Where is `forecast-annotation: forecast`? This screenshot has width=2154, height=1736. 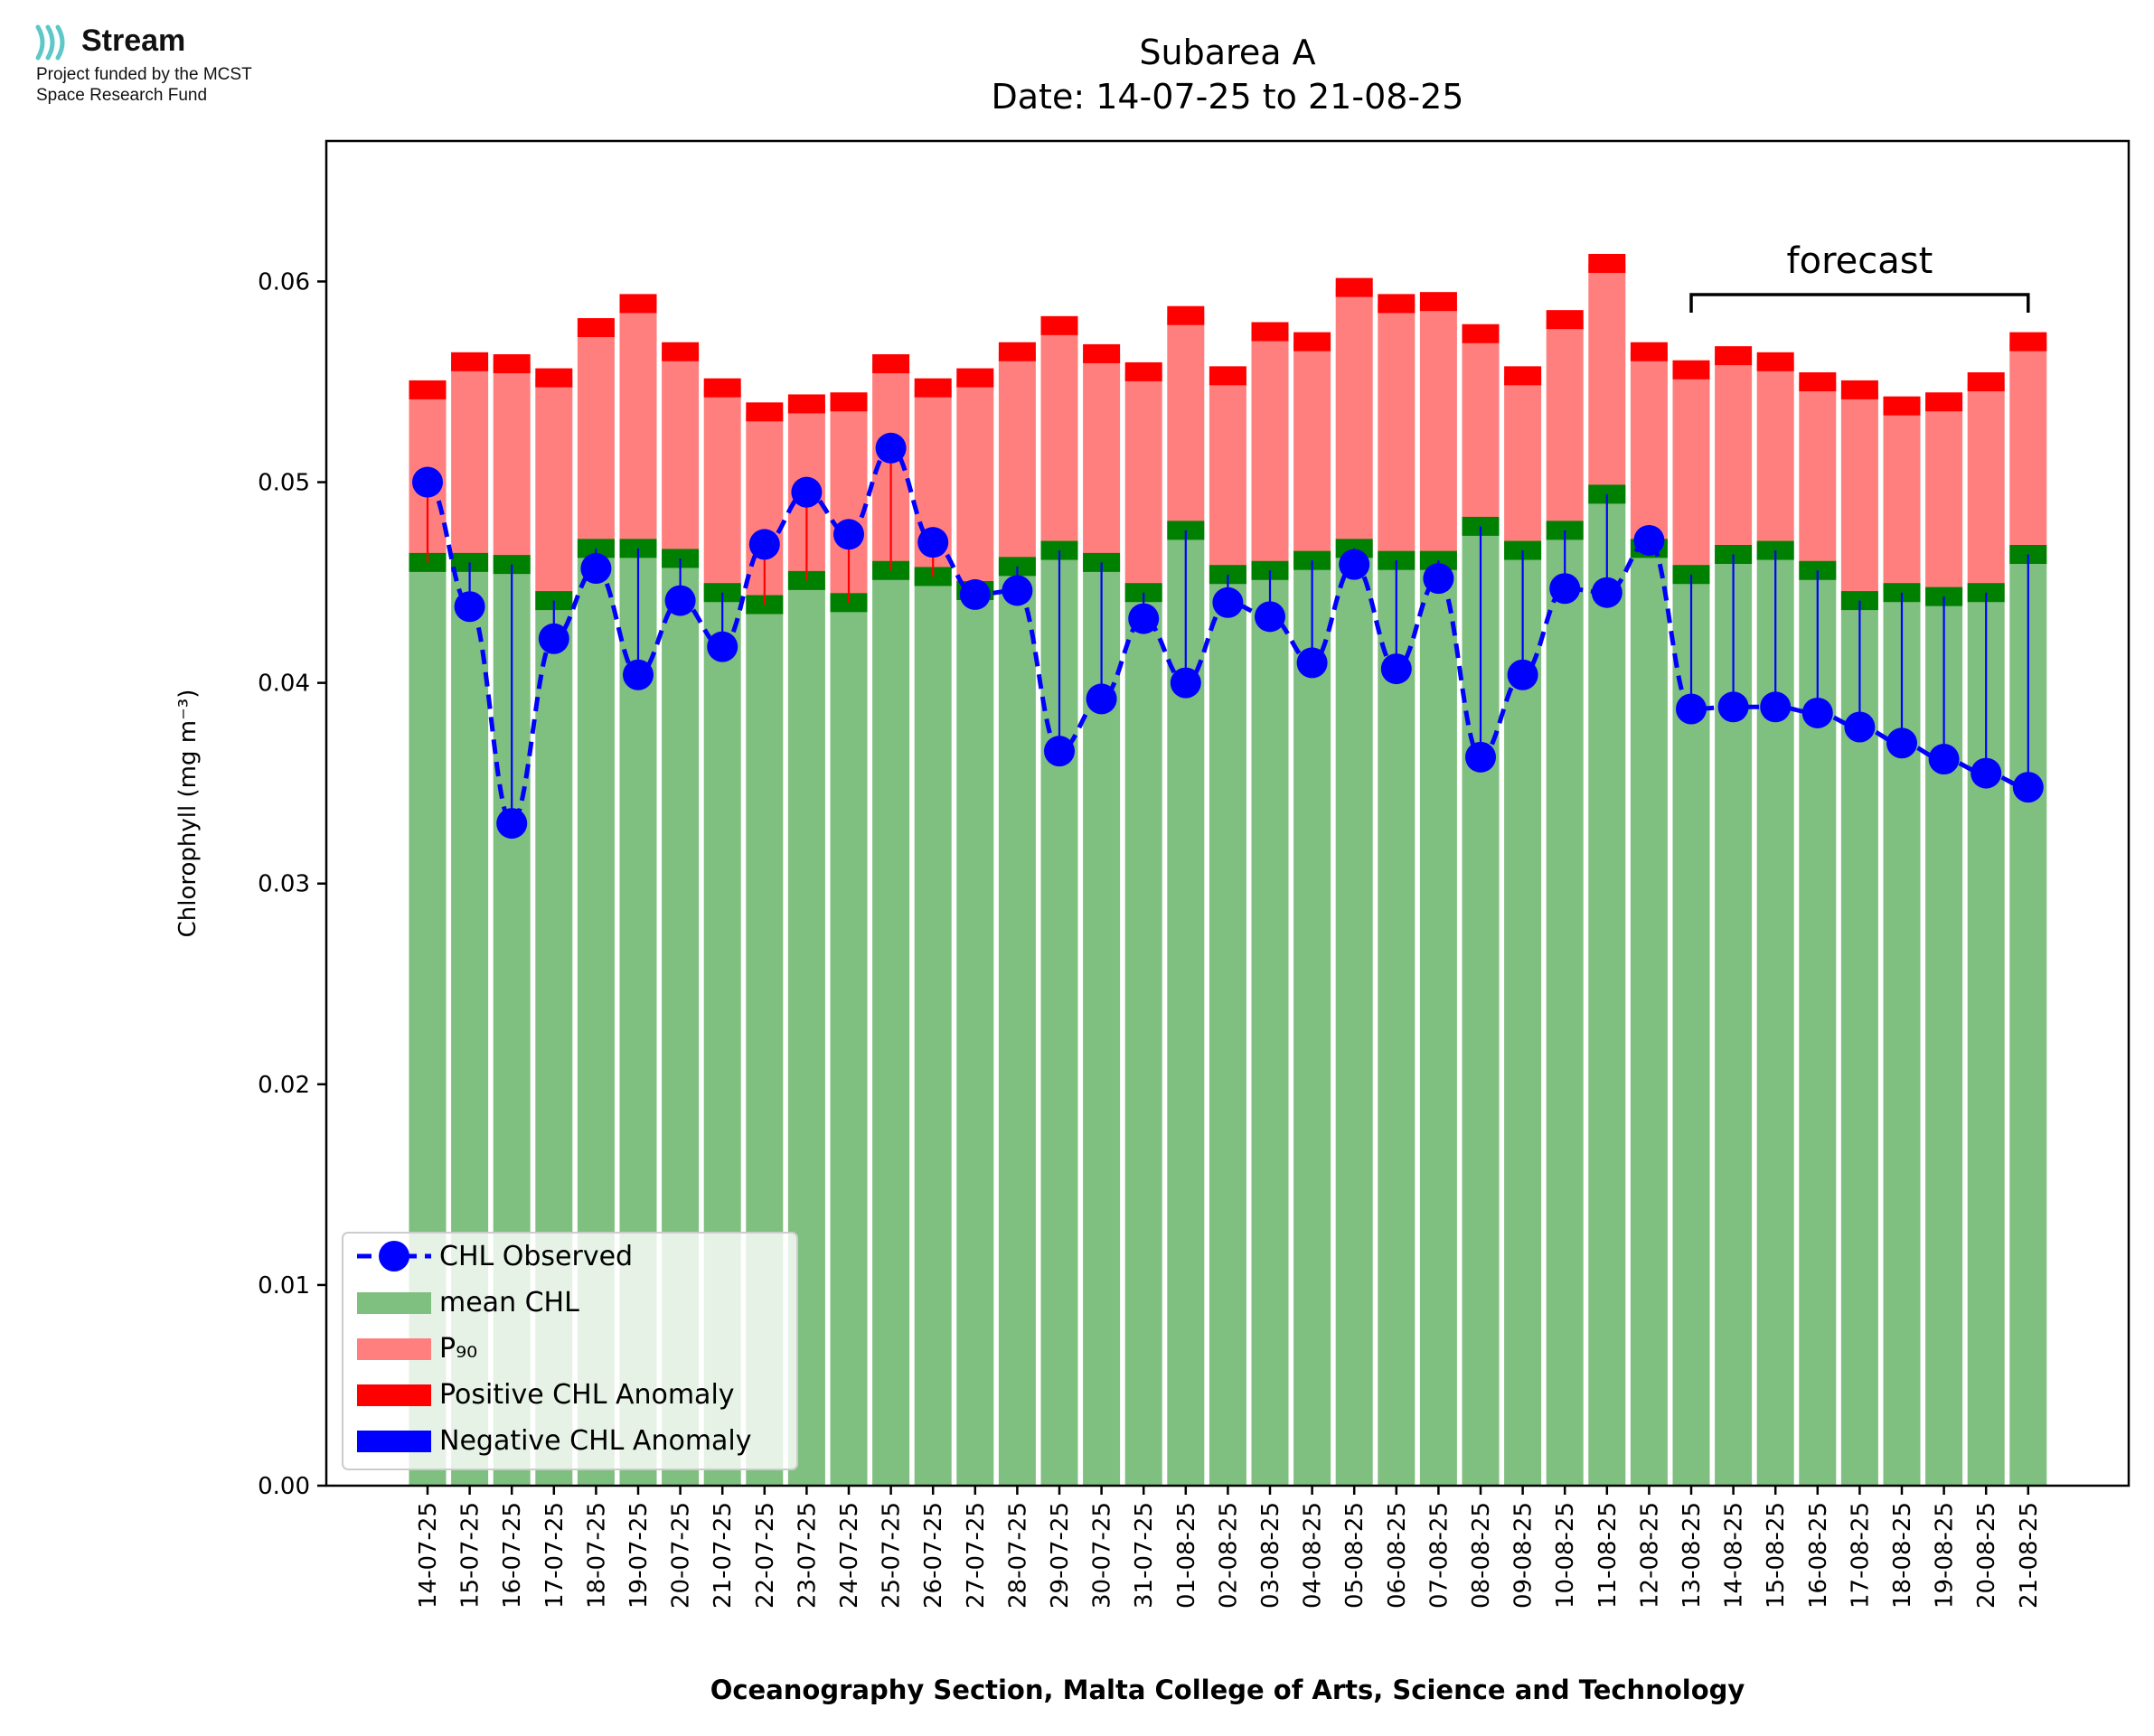 forecast-annotation: forecast is located at coordinates (1859, 276).